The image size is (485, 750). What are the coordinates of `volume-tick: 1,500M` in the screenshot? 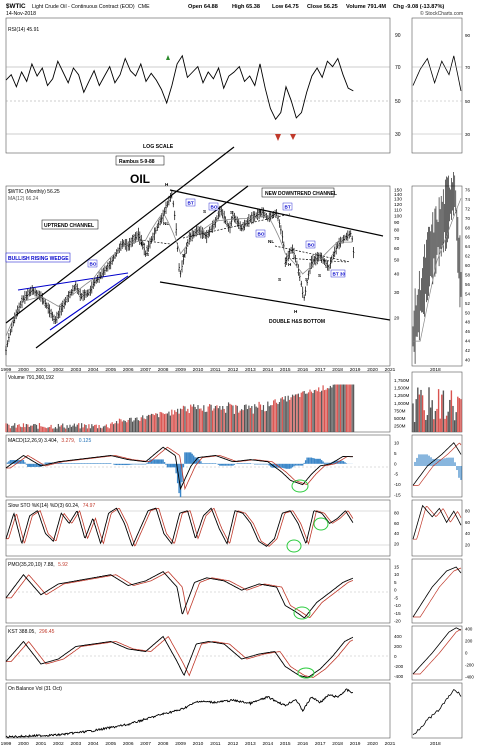 It's located at (401, 388).